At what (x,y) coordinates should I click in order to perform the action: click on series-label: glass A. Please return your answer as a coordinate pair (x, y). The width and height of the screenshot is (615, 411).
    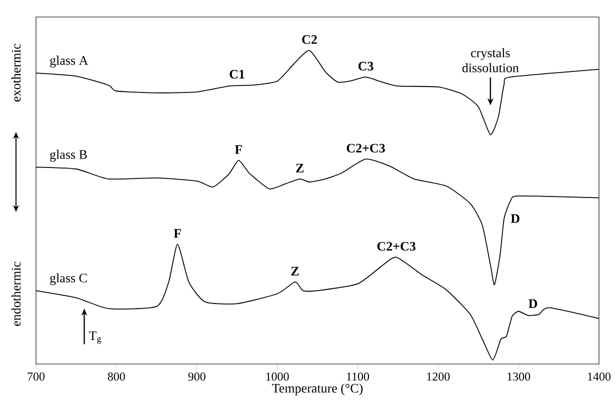
    Looking at the image, I should click on (69, 62).